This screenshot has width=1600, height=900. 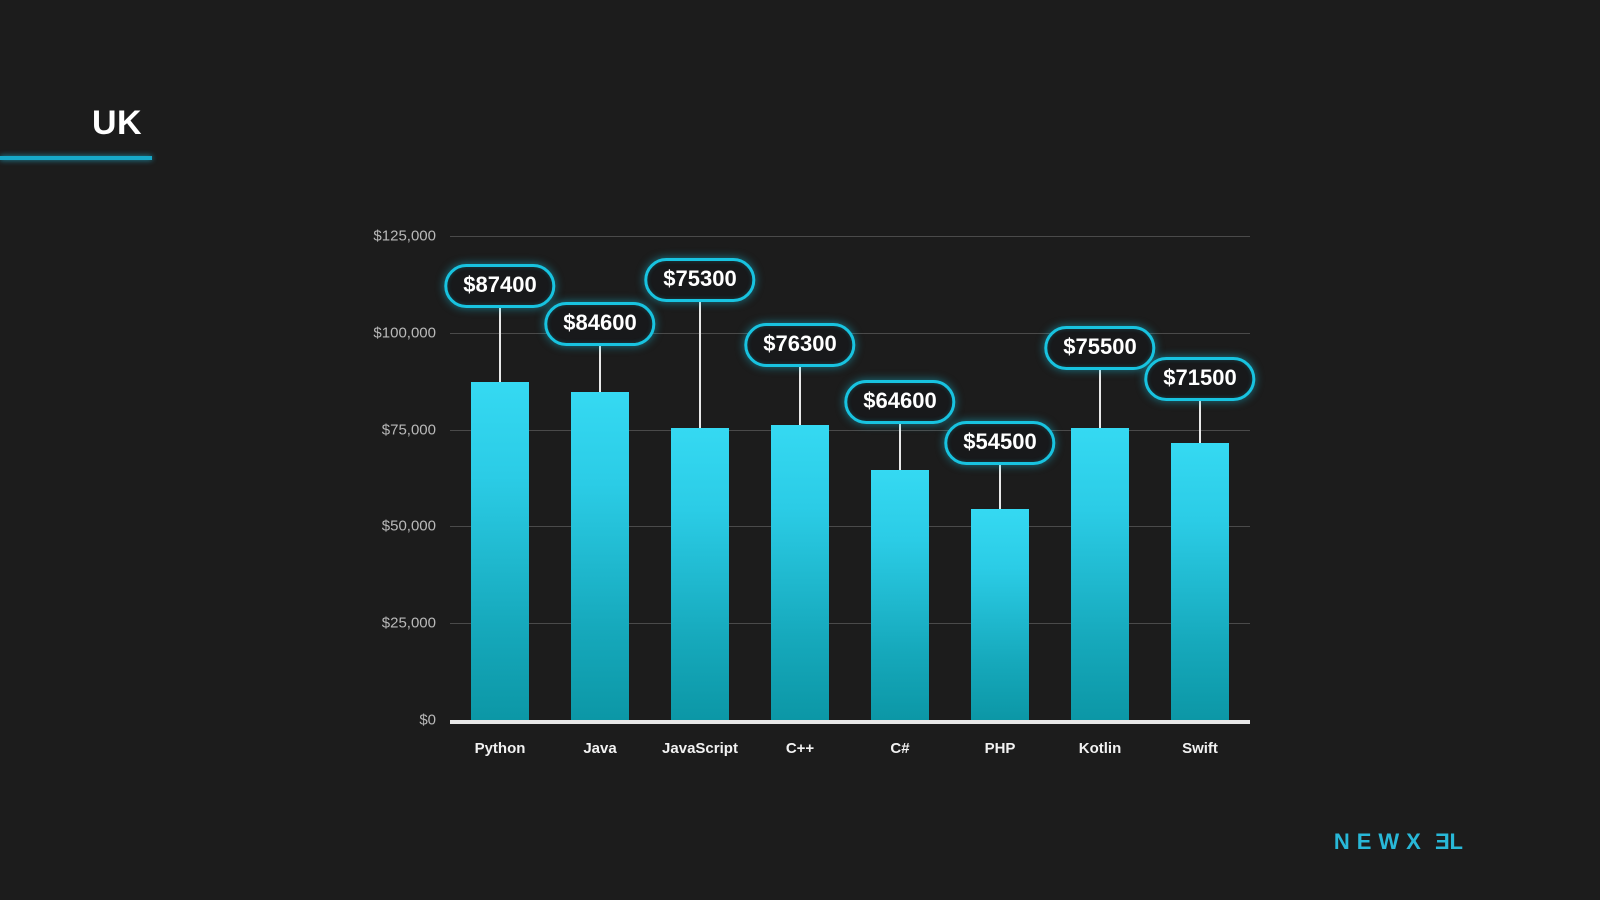 What do you see at coordinates (1438, 841) in the screenshot?
I see `logo-mirrored-e-glyph: E` at bounding box center [1438, 841].